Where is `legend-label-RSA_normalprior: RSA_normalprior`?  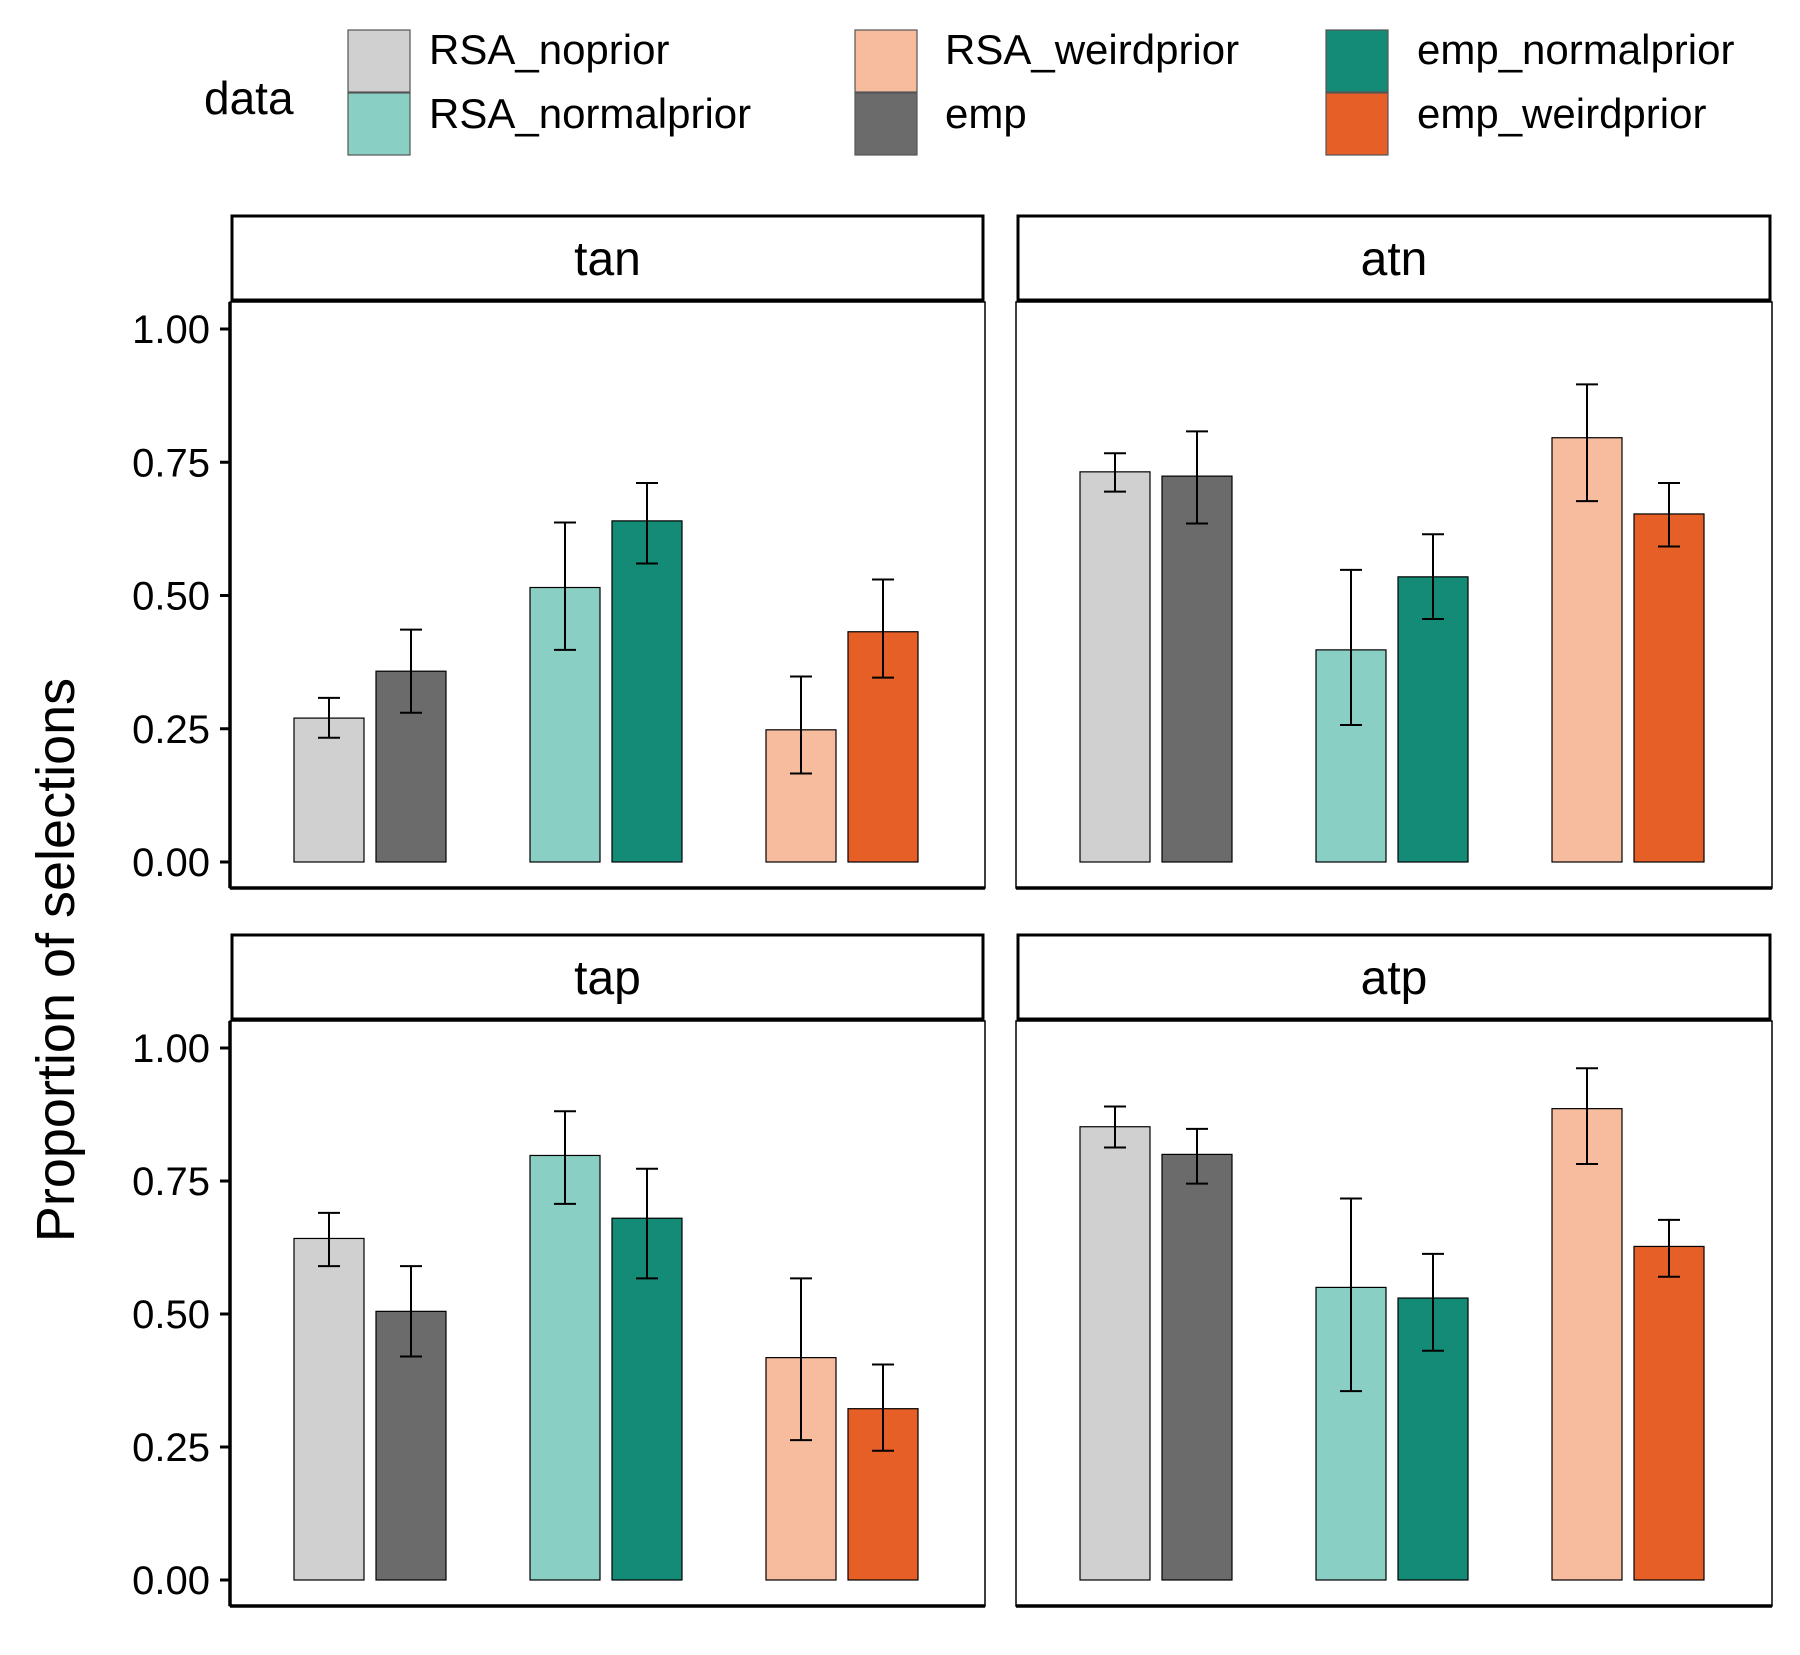 legend-label-RSA_normalprior: RSA_normalprior is located at coordinates (590, 113).